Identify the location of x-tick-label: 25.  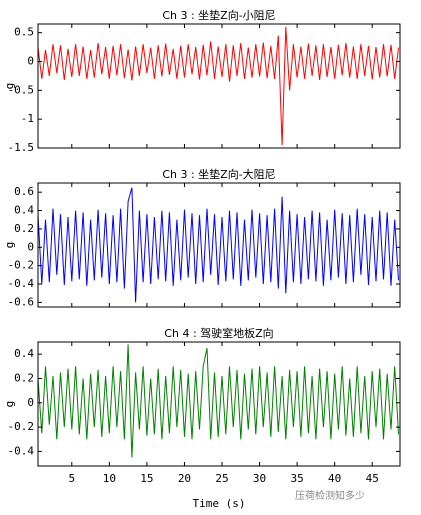
(221, 478).